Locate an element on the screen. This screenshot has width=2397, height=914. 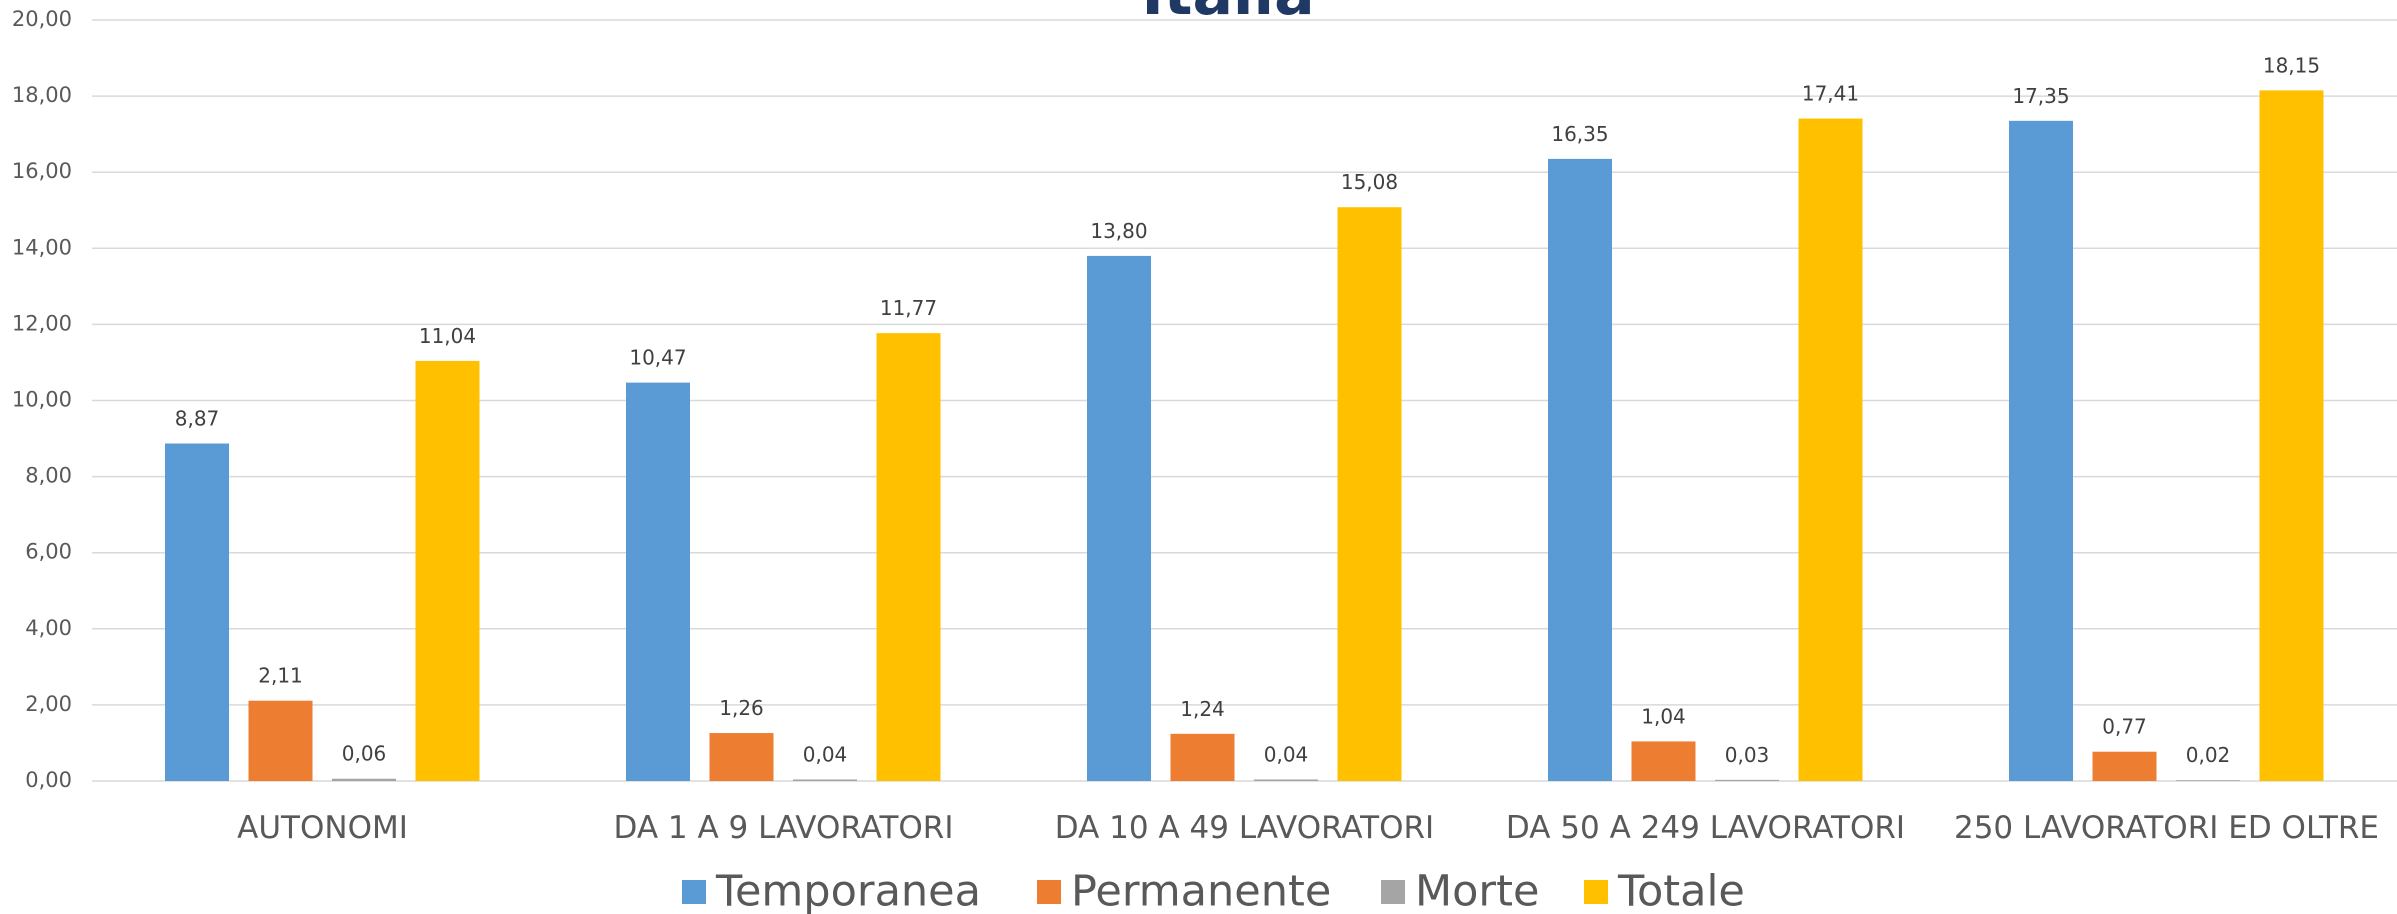
legend-label: Morte is located at coordinates (1477, 890).